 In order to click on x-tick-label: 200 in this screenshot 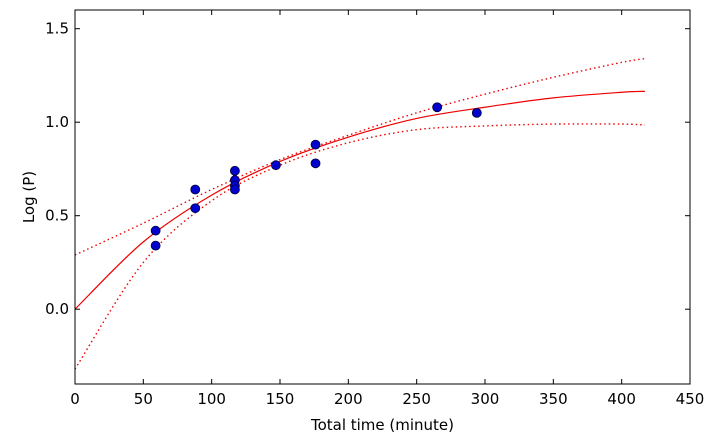, I will do `click(348, 399)`.